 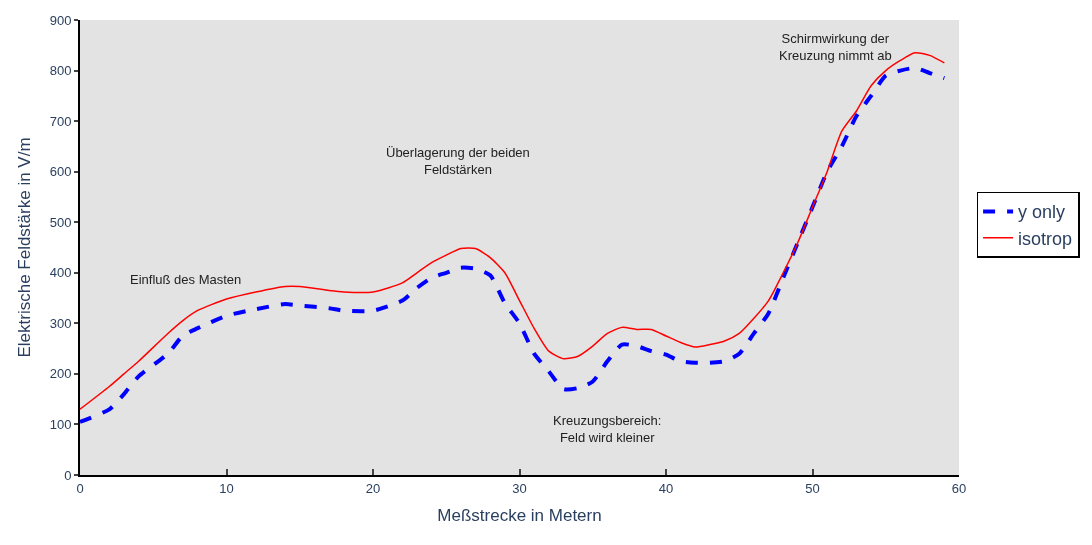 I want to click on y-tick-label: 500, so click(x=60, y=222).